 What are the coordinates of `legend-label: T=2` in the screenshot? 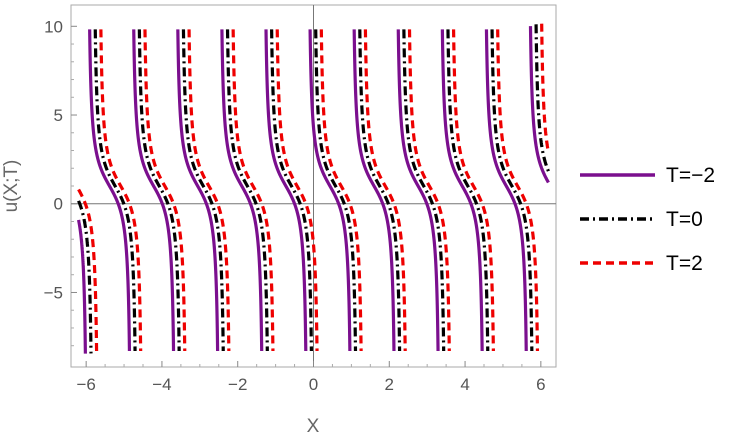 It's located at (684, 263).